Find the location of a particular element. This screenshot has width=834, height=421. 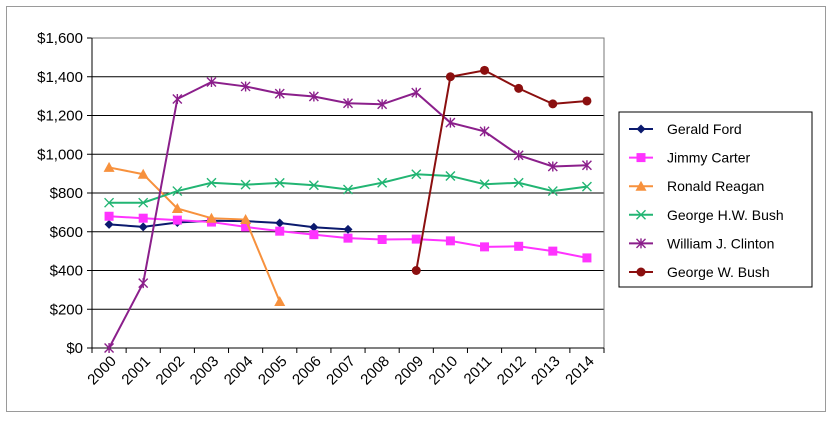

x-tick-label: 2002 is located at coordinates (171, 371).